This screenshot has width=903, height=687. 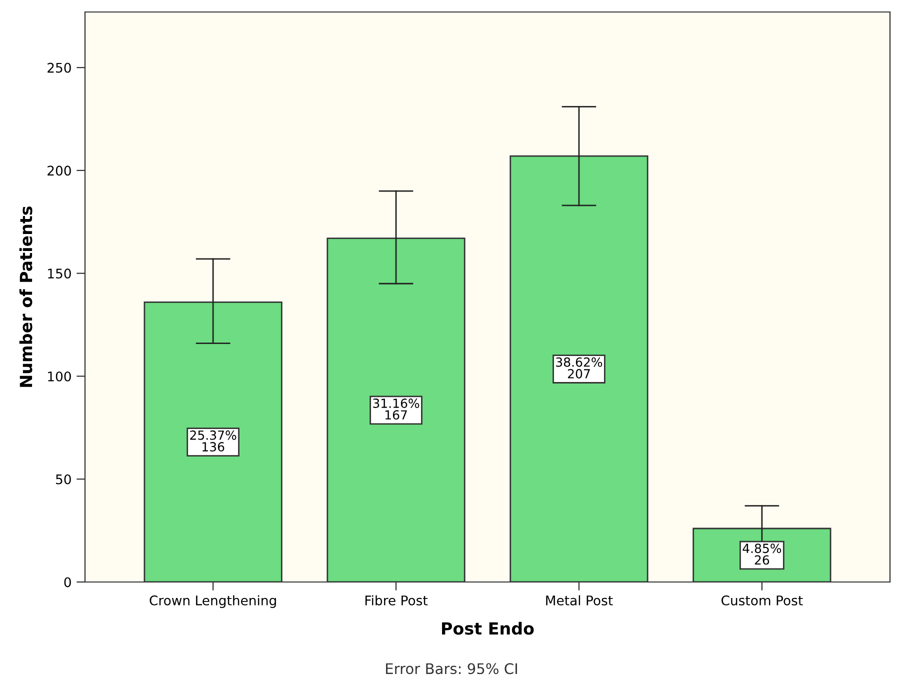 What do you see at coordinates (213, 601) in the screenshot?
I see `x-tick-label: Crown Lengthening` at bounding box center [213, 601].